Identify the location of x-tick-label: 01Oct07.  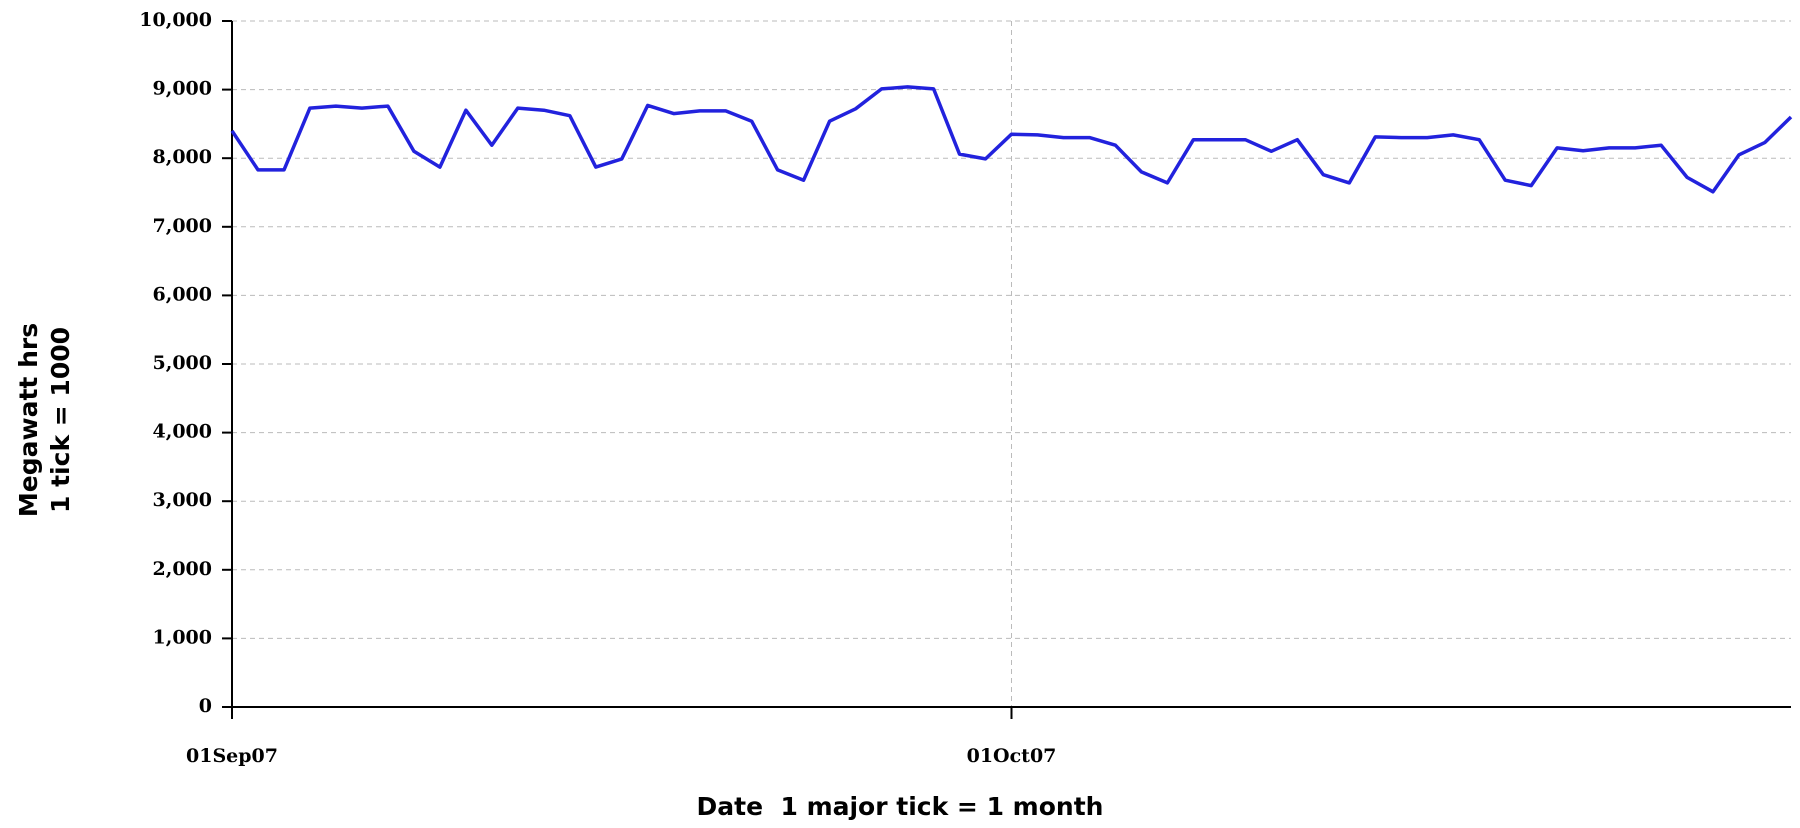
(1012, 756).